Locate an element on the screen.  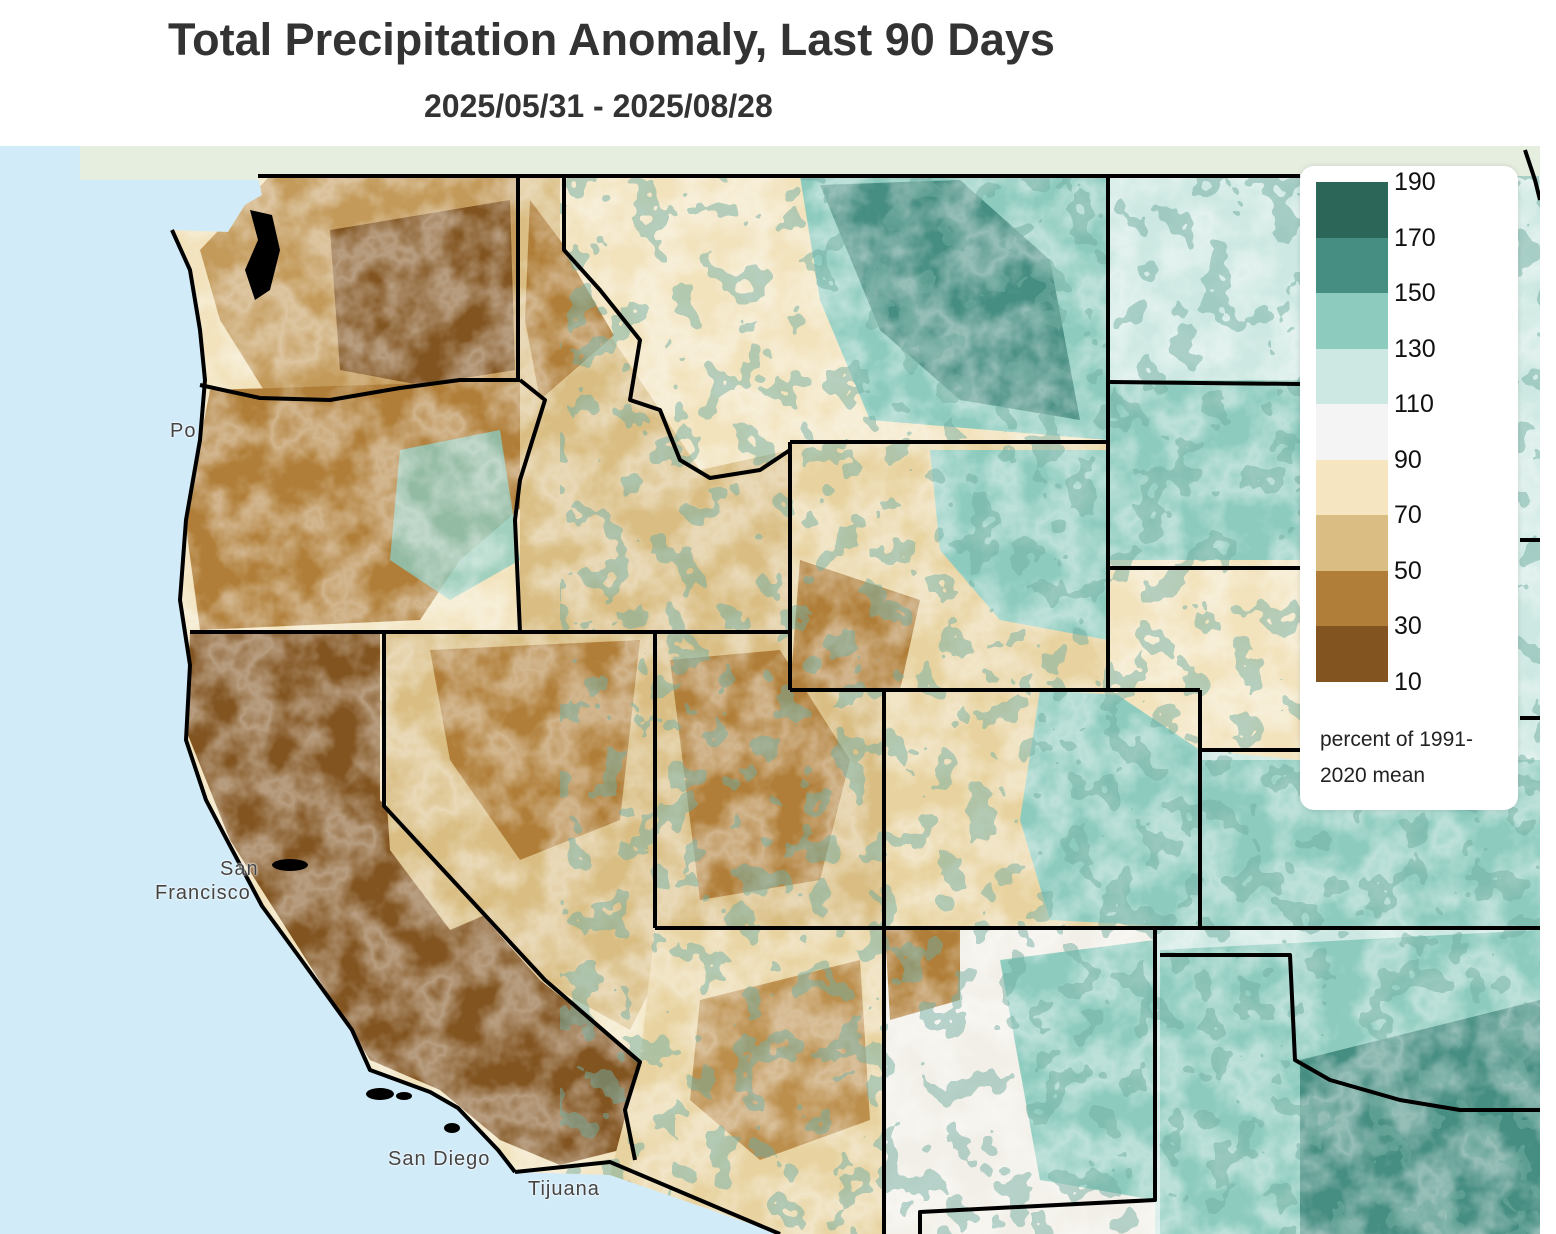
legend-tick-label: 170 is located at coordinates (1415, 237).